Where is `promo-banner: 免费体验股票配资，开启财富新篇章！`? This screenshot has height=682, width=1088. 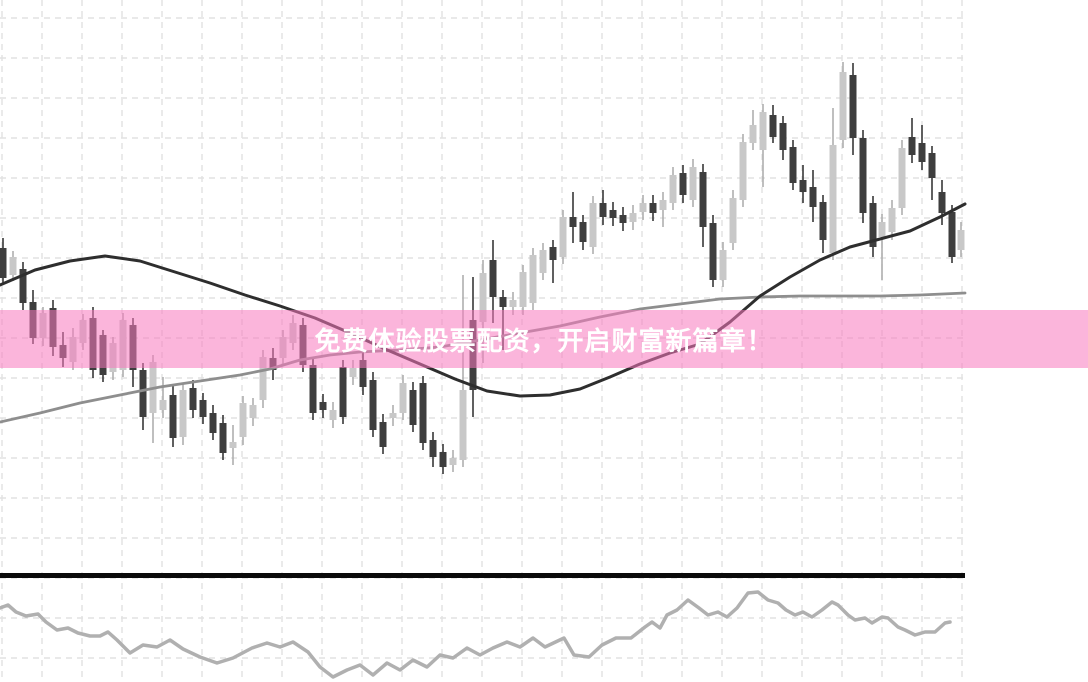
promo-banner: 免费体验股票配资，开启财富新篇章！ is located at coordinates (544, 339).